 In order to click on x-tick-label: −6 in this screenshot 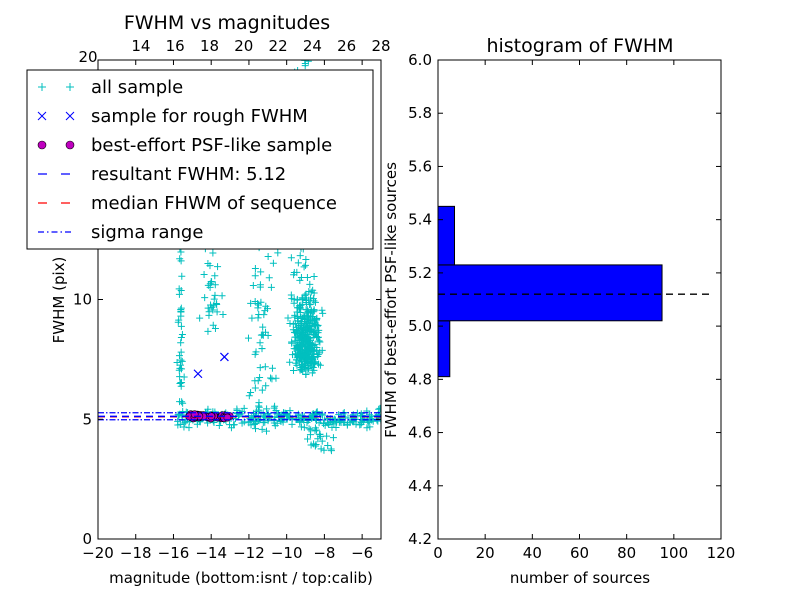, I will do `click(362, 553)`.